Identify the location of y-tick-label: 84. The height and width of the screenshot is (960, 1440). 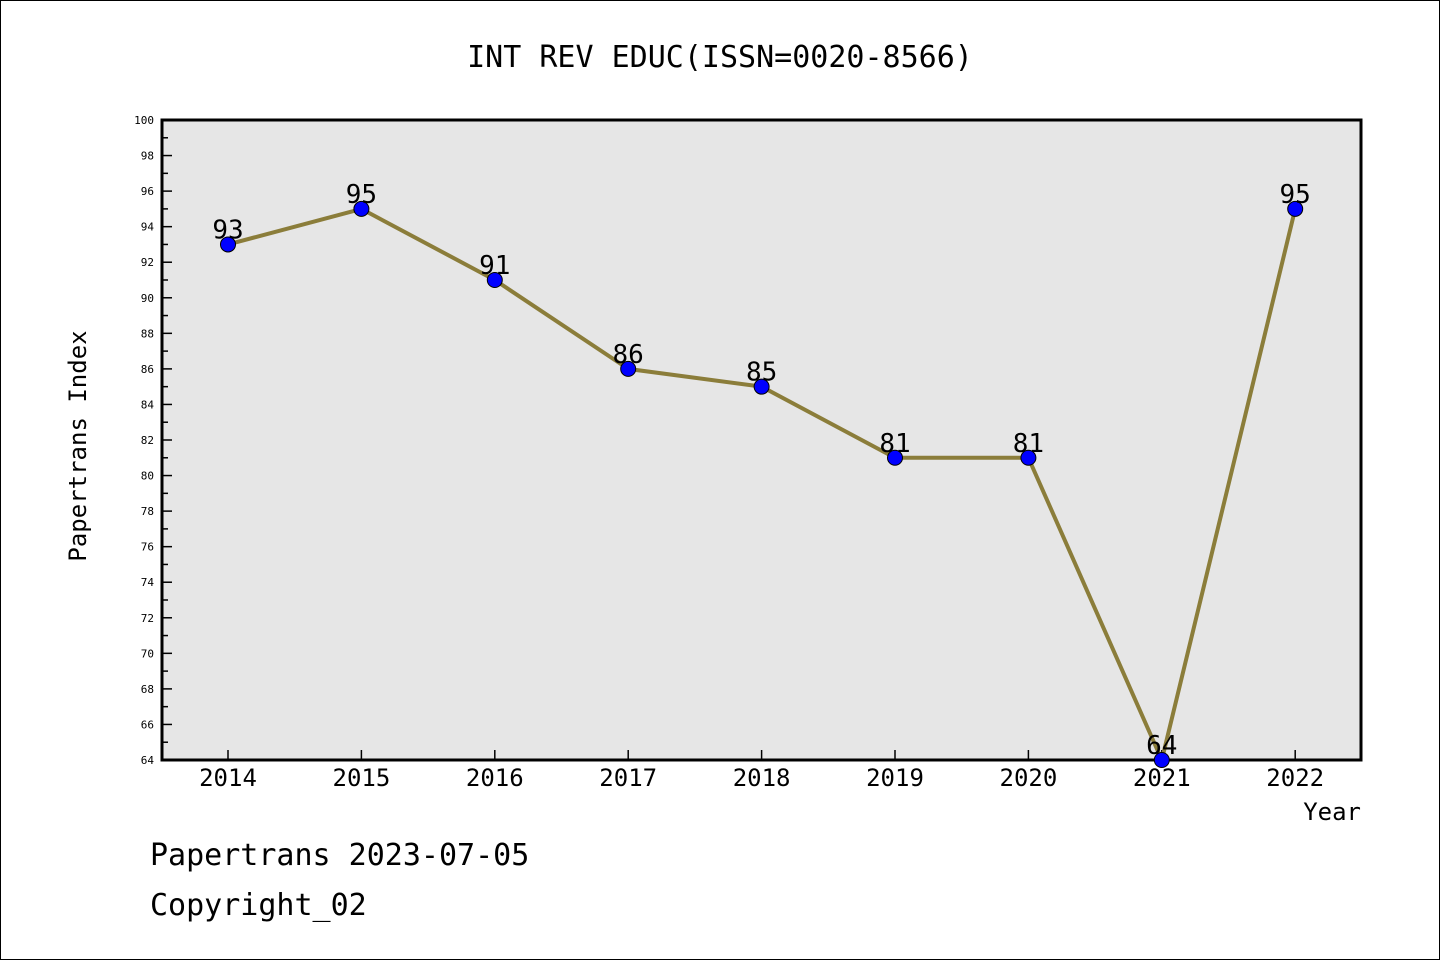
(148, 404).